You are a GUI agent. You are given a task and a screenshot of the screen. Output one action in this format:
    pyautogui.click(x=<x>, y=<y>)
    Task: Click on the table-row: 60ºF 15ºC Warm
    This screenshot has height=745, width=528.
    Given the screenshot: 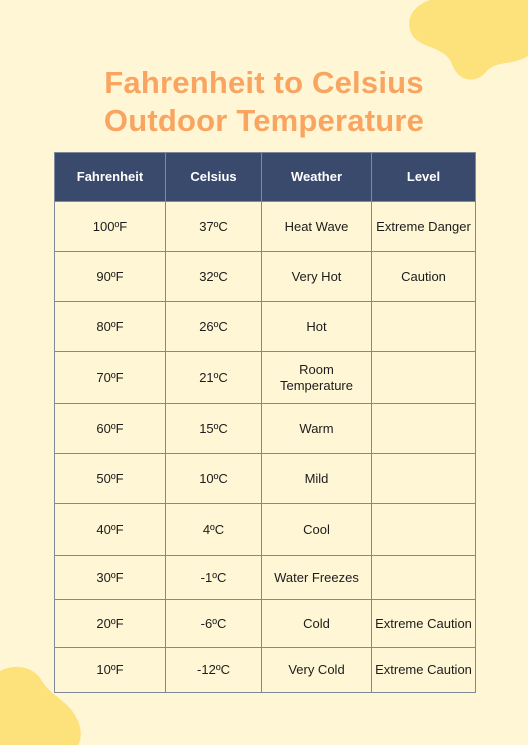 What is the action you would take?
    pyautogui.click(x=265, y=428)
    